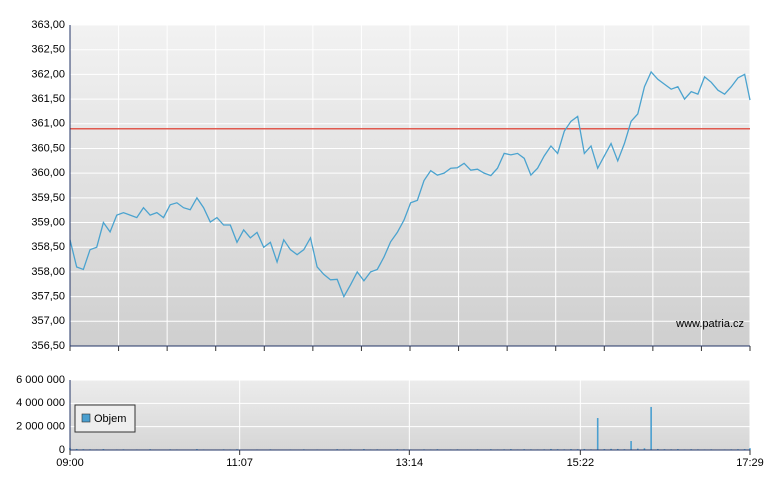  Describe the element at coordinates (581, 463) in the screenshot. I see `x-tick-label: 15:22` at that location.